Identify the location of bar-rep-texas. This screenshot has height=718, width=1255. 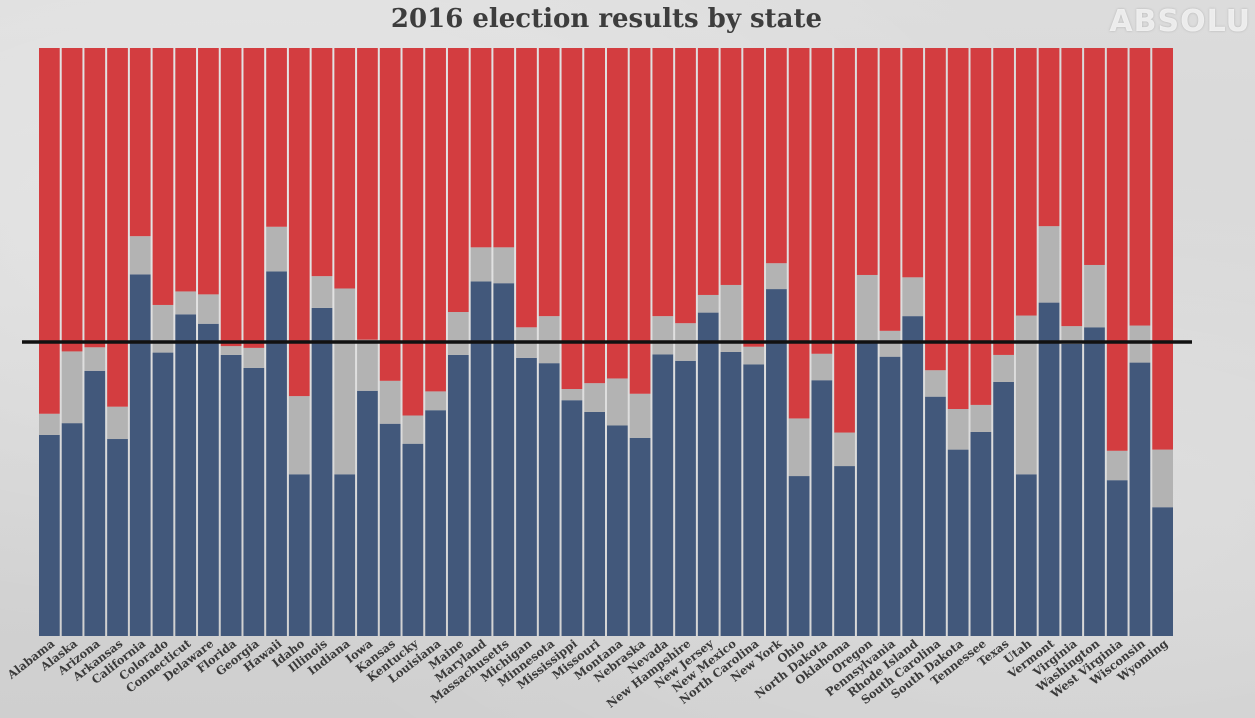
(1003, 201).